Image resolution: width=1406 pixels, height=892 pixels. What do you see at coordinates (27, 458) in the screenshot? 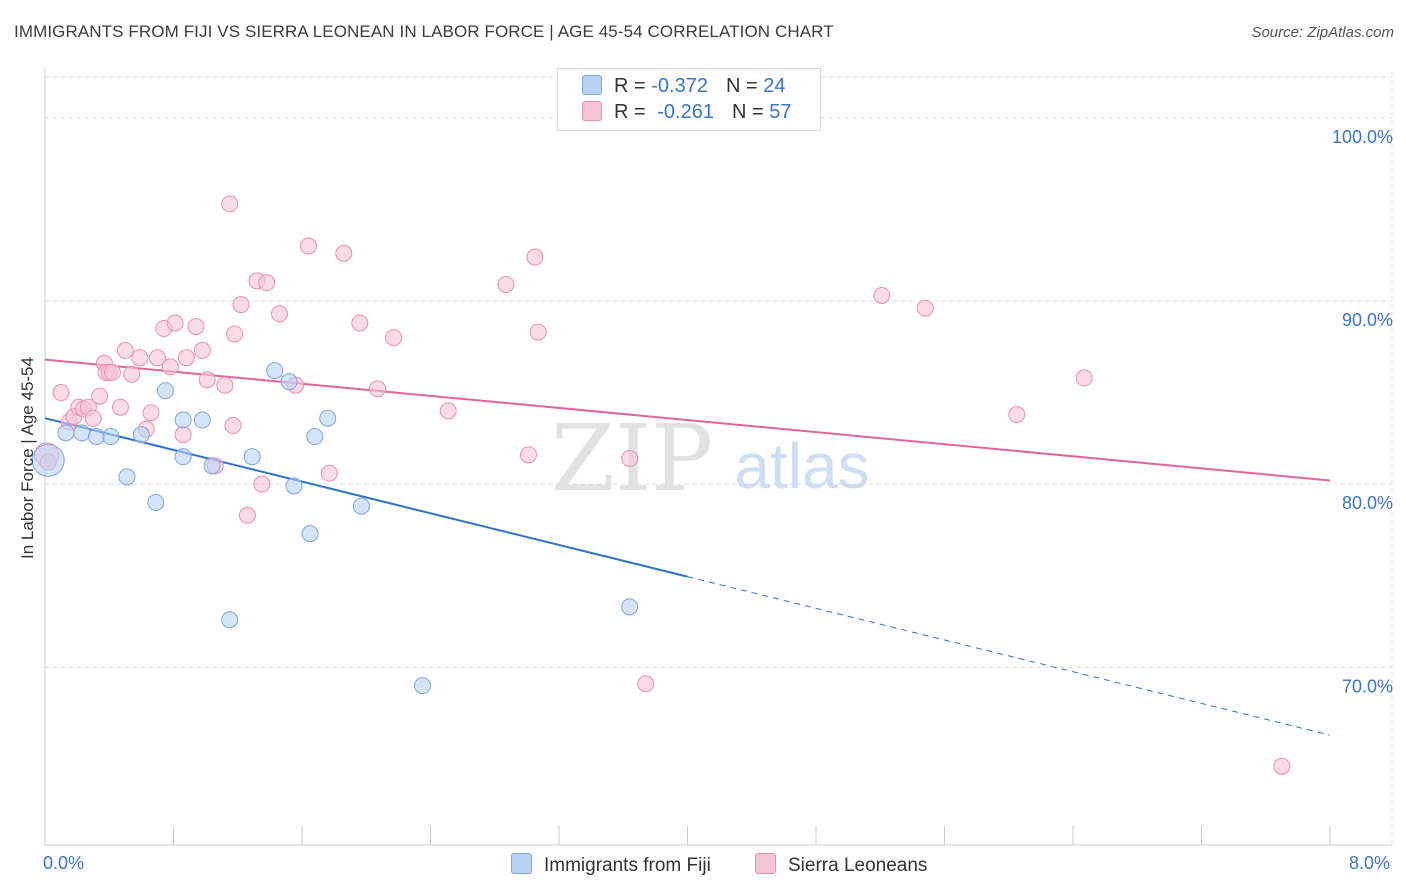
I see `y-axis-label: In Labor Force | Age 45-54` at bounding box center [27, 458].